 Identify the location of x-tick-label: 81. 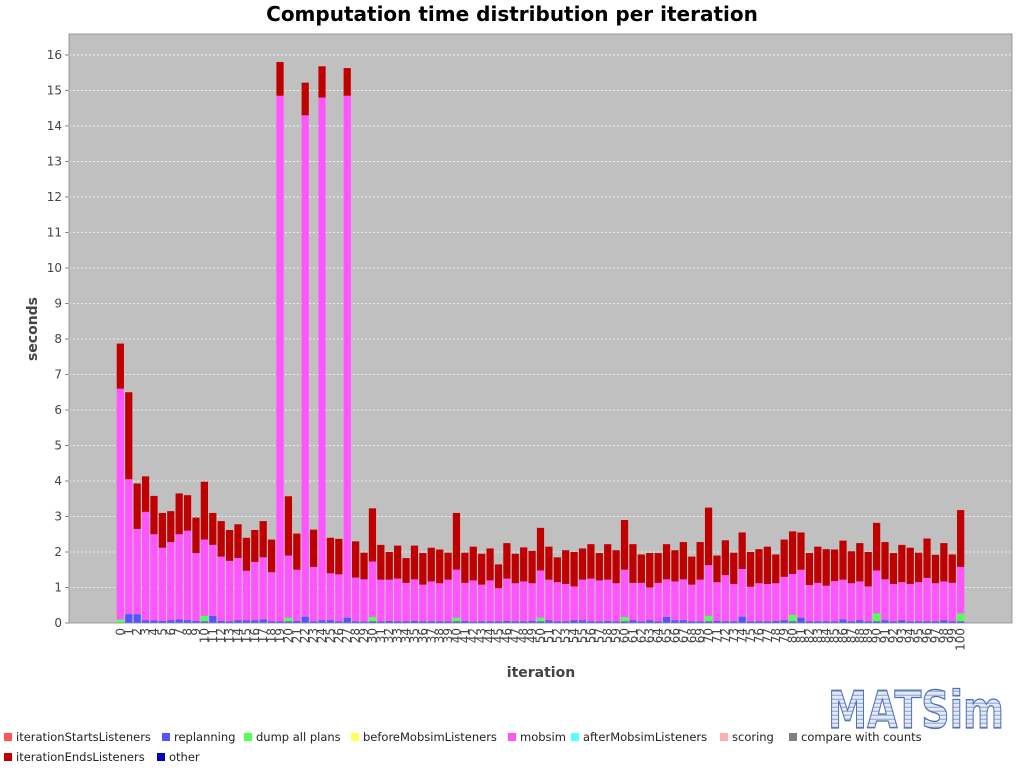
(801, 635).